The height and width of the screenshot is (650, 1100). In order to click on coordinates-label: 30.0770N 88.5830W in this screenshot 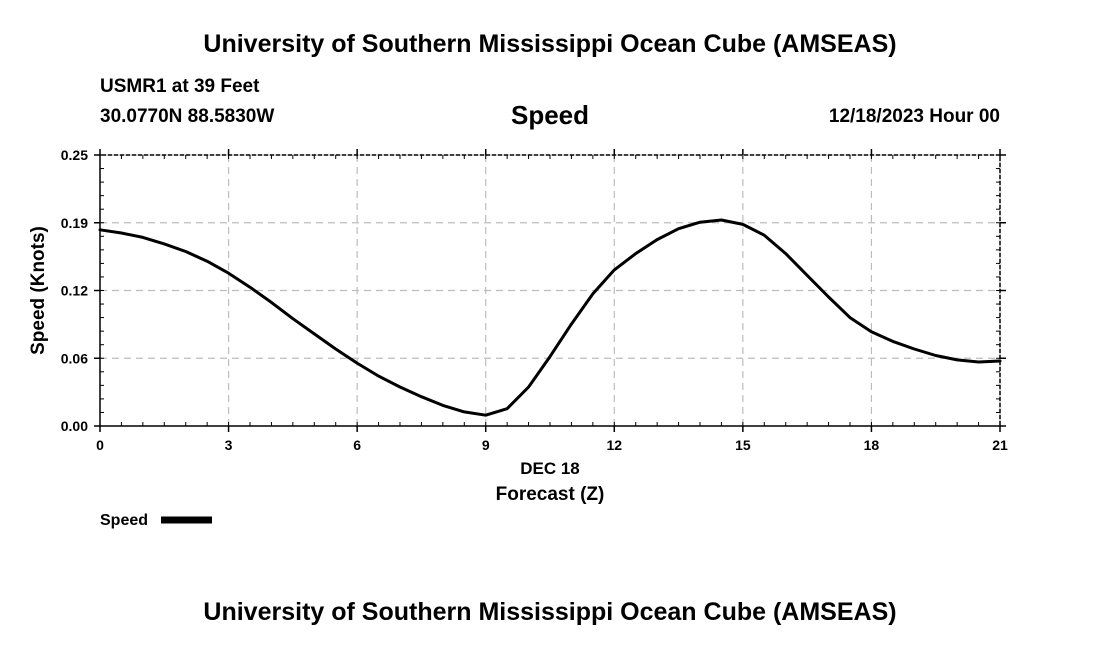, I will do `click(187, 116)`.